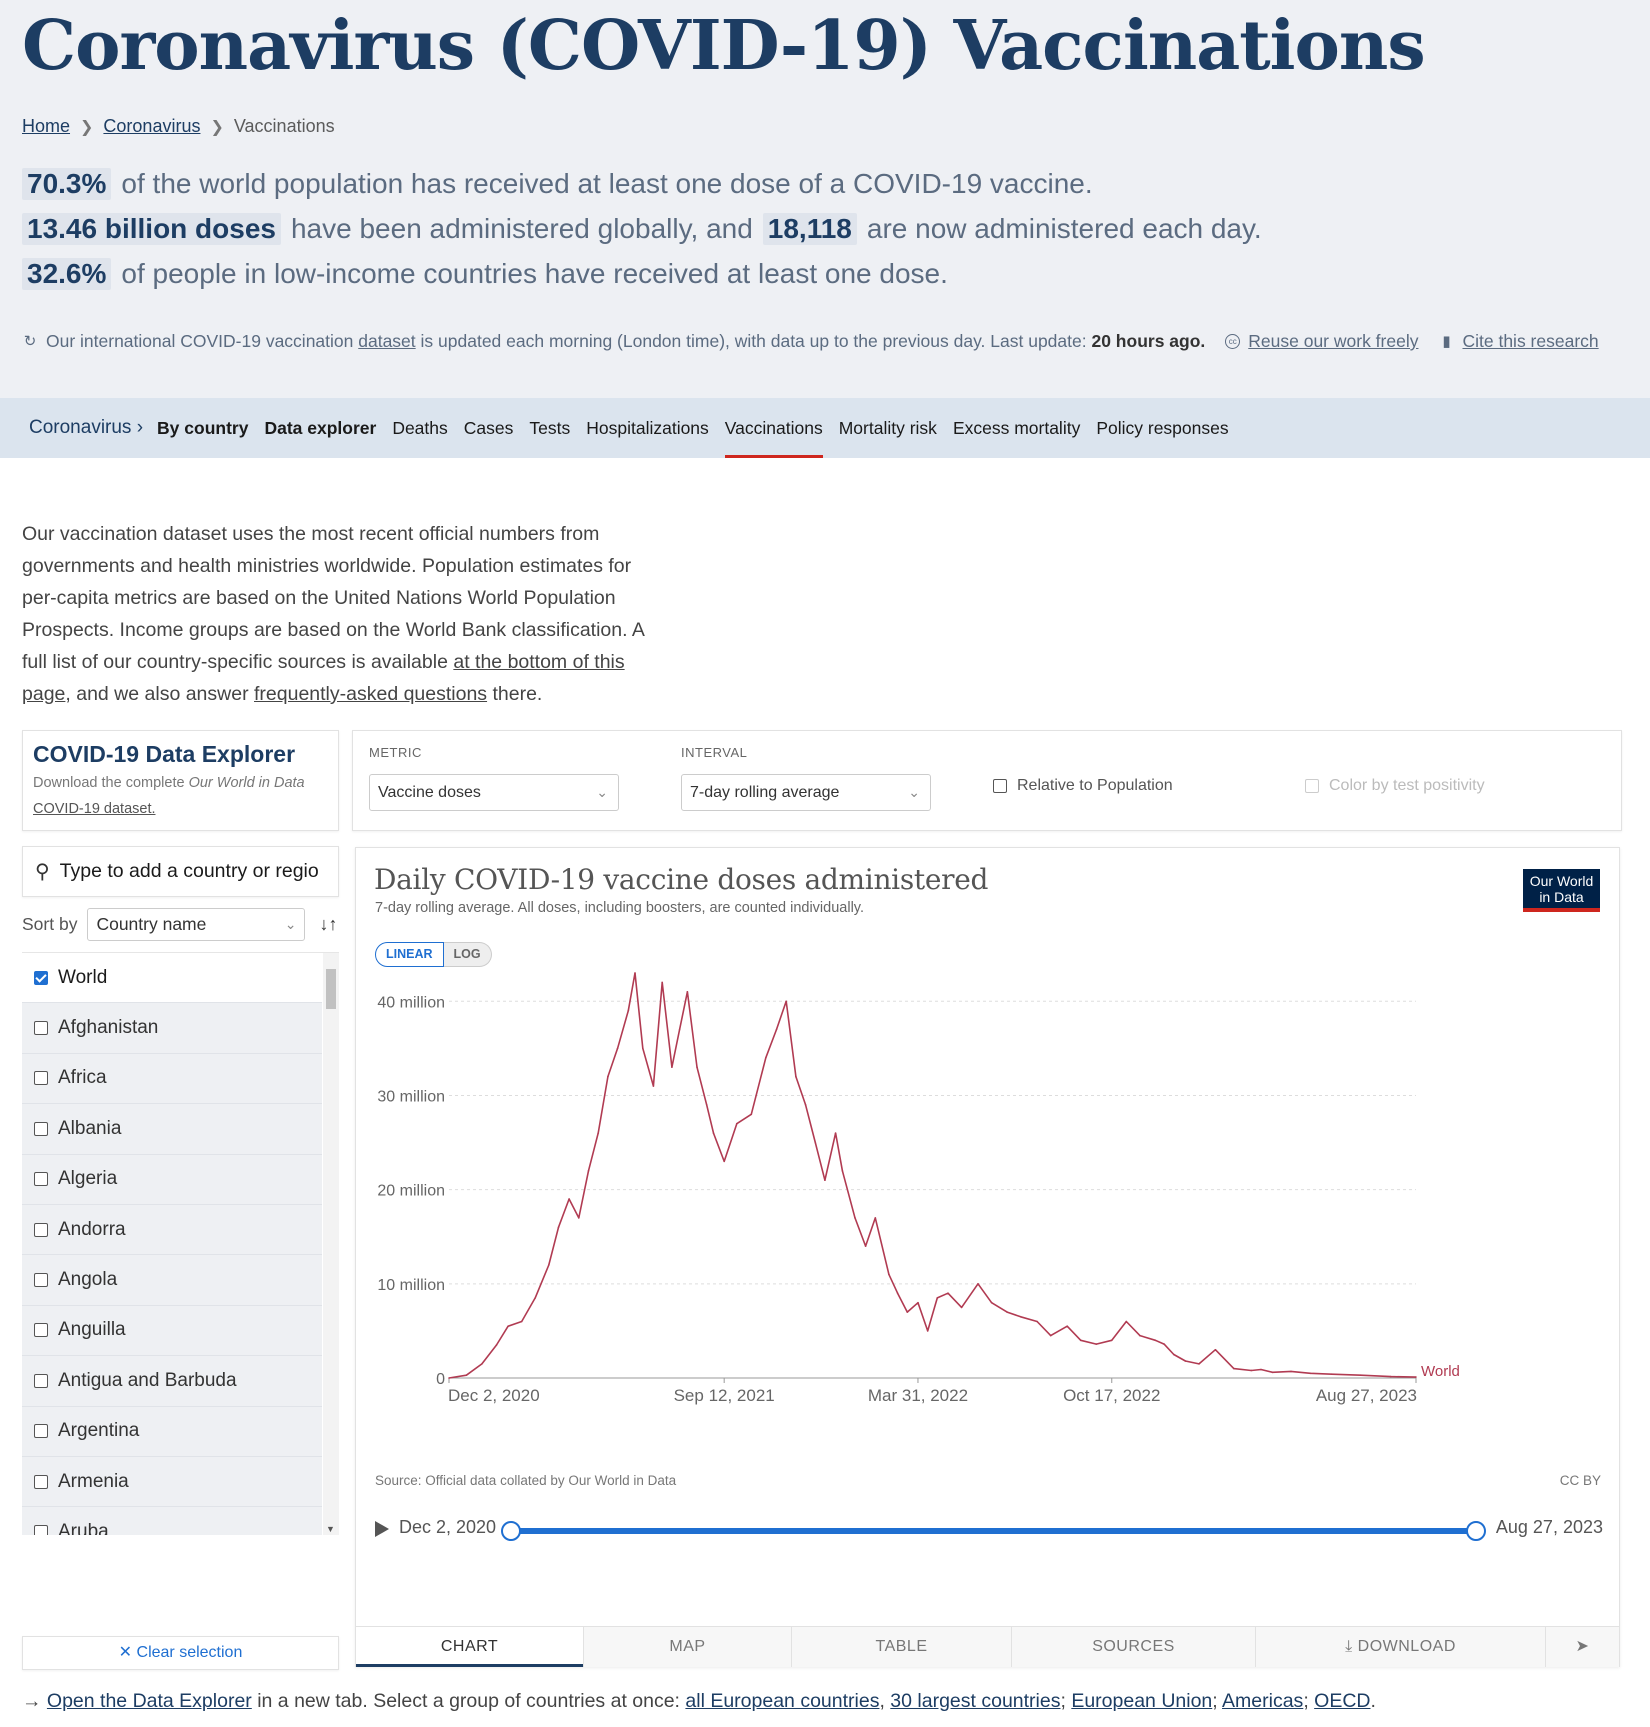  What do you see at coordinates (149, 1701) in the screenshot?
I see `open-explorer-link: Open the Data Explorer` at bounding box center [149, 1701].